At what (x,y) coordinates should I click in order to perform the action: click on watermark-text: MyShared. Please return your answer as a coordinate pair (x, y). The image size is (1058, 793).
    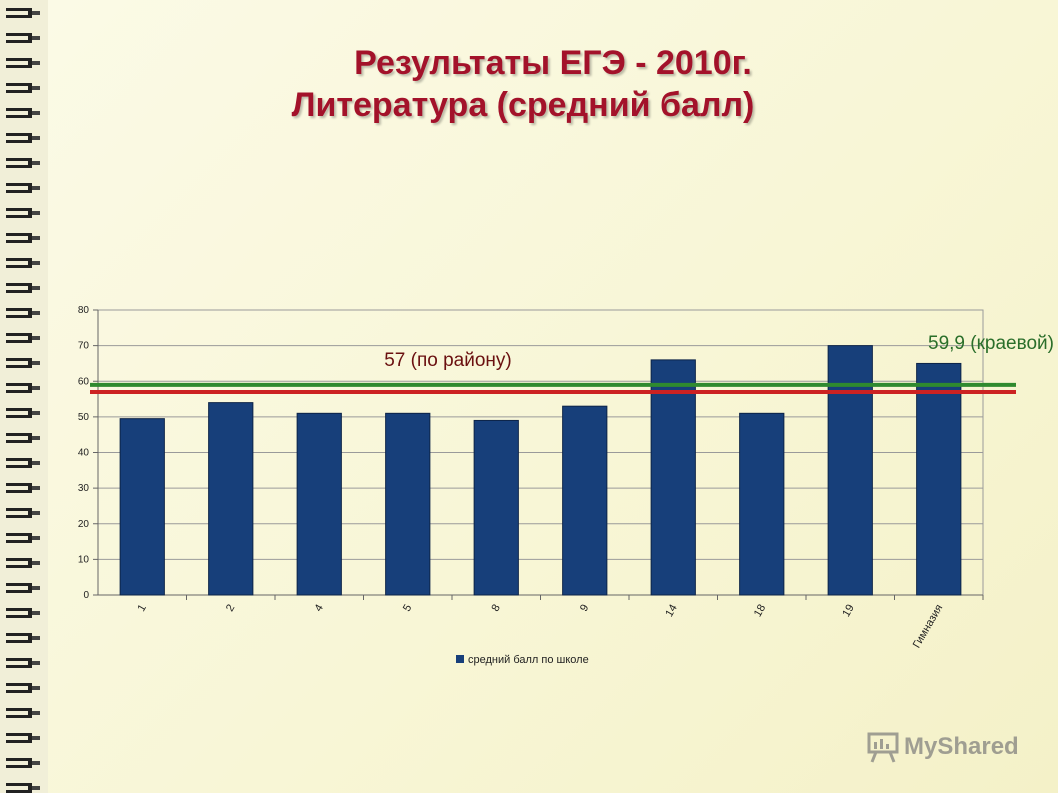
    Looking at the image, I should click on (961, 746).